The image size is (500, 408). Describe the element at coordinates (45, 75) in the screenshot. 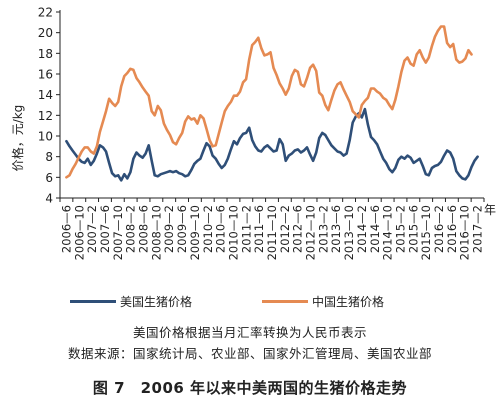

I see `y-tick-label: 16` at that location.